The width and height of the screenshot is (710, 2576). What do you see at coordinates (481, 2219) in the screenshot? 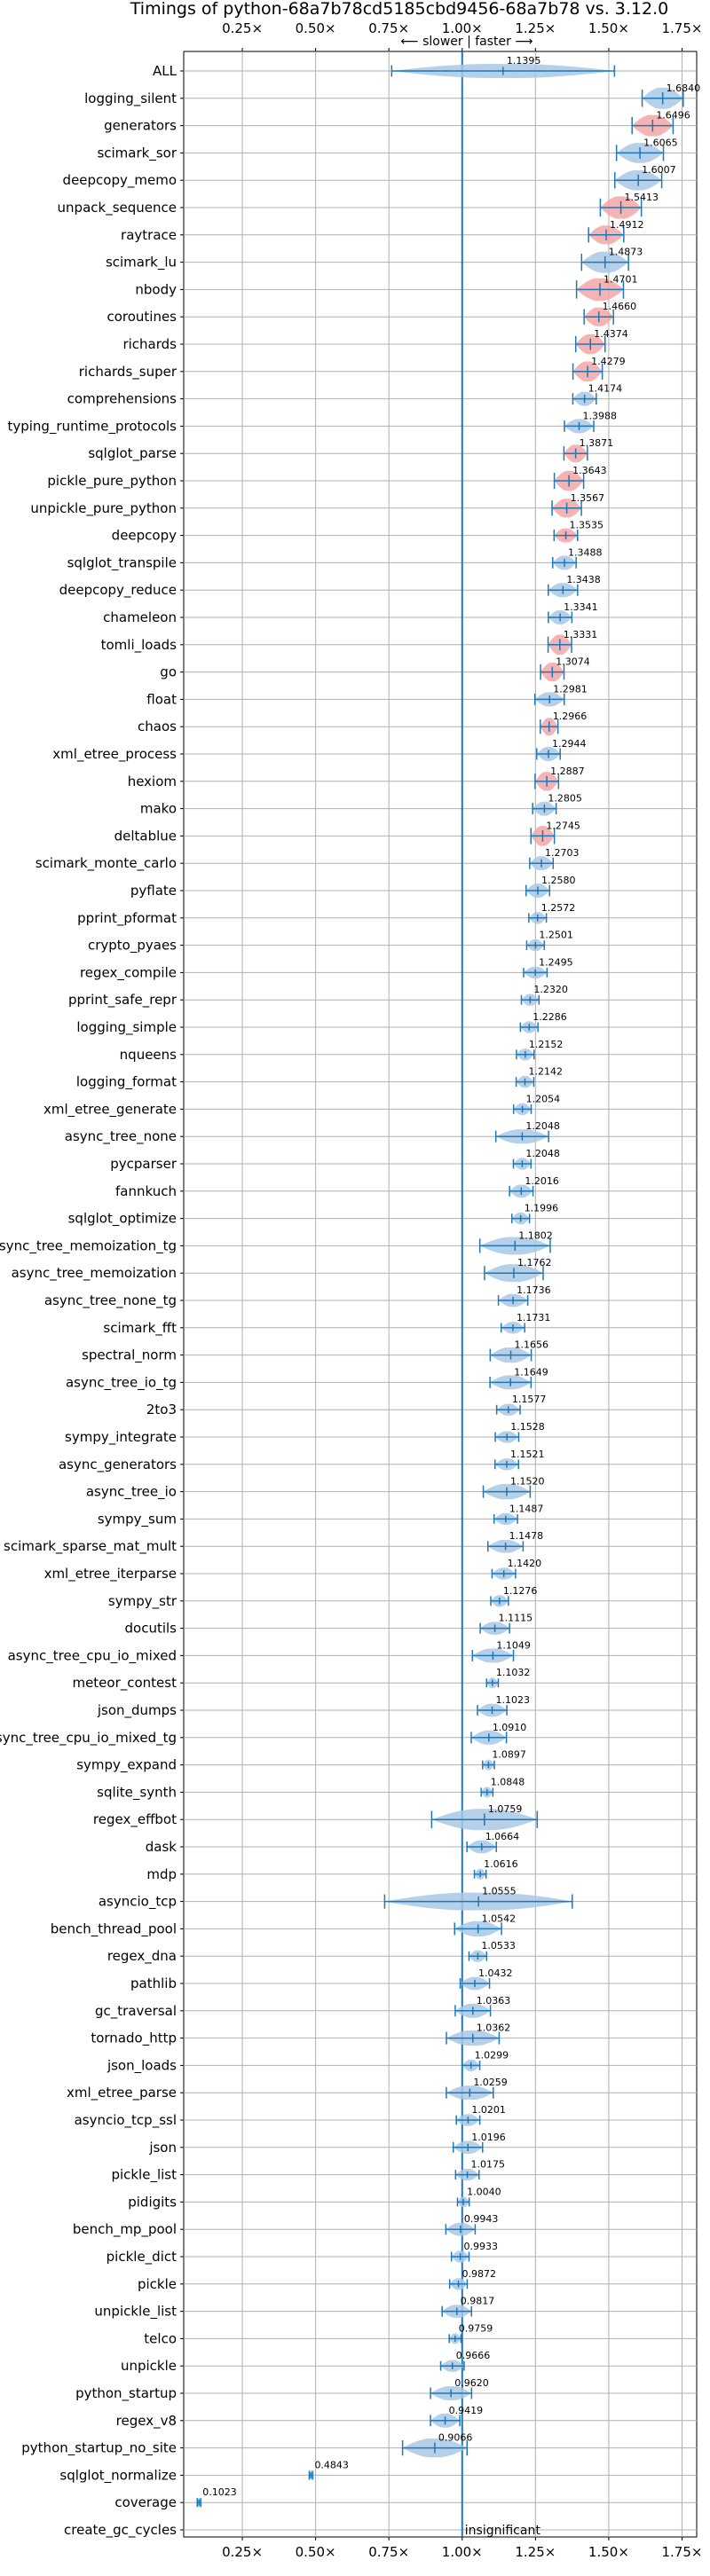
I see `value-label: 0.9943` at bounding box center [481, 2219].